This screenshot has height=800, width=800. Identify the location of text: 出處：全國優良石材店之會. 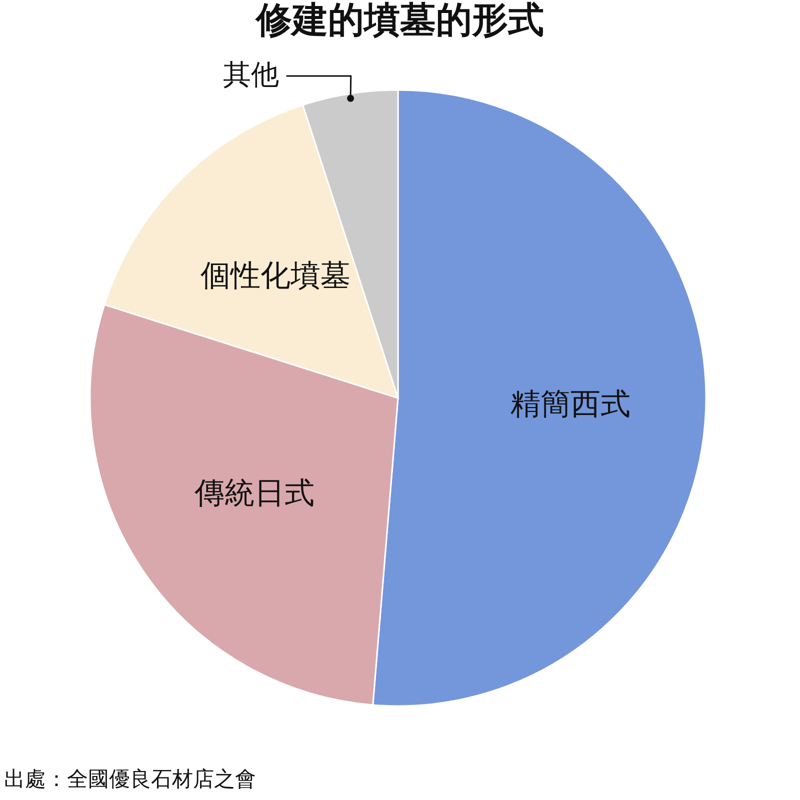
(130, 779).